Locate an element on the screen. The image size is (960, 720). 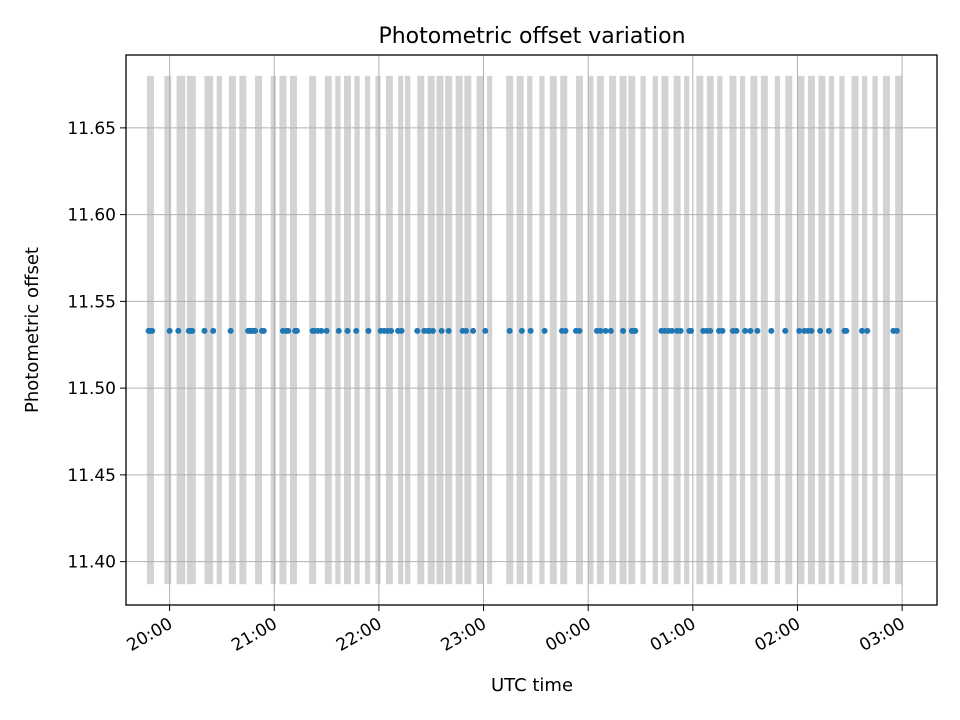
x-tick-label: 02:00 is located at coordinates (778, 635).